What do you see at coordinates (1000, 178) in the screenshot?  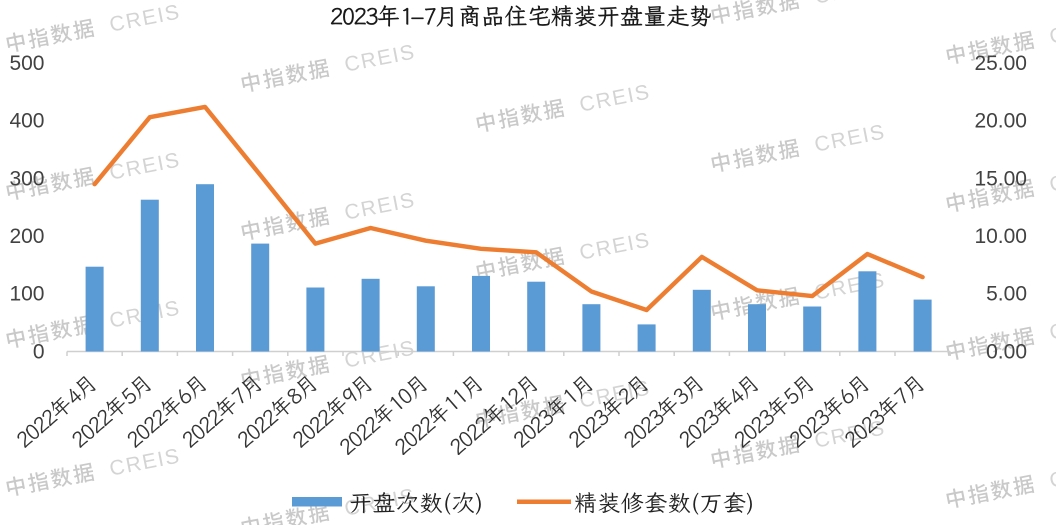 I see `svg-text: 15.00` at bounding box center [1000, 178].